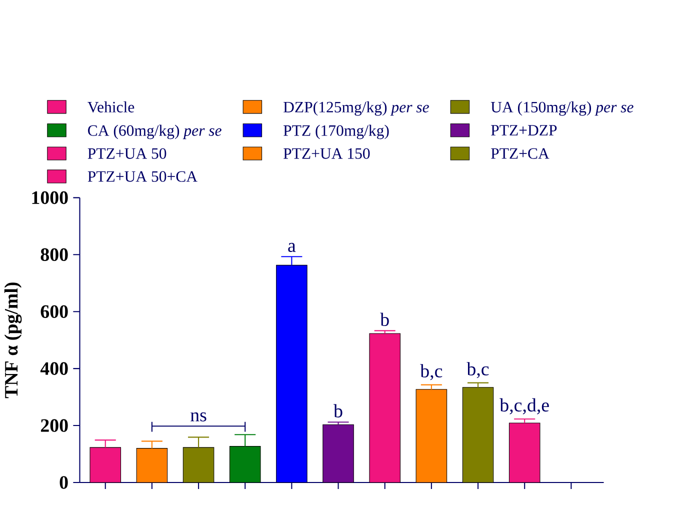 The width and height of the screenshot is (700, 509). I want to click on data-label: a, so click(292, 247).